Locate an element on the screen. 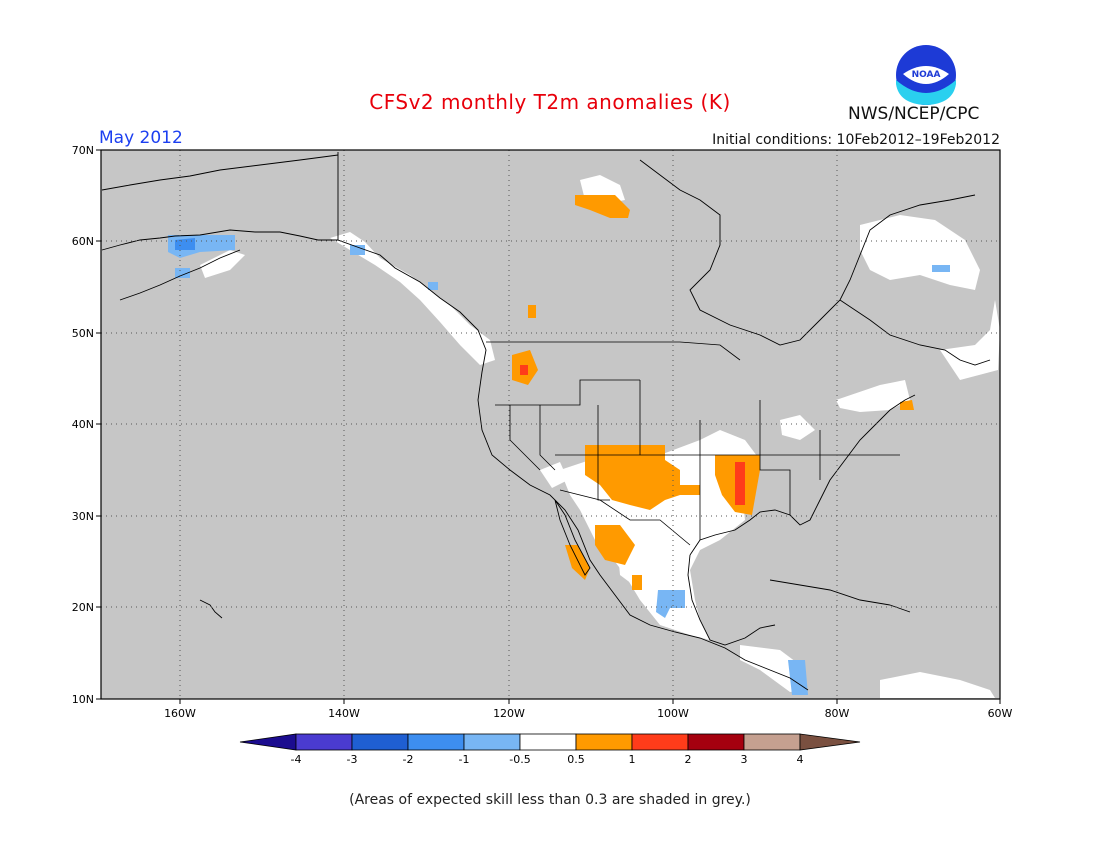 Image resolution: width=1100 pixels, height=850 pixels. lon-label: 120W is located at coordinates (509, 713).